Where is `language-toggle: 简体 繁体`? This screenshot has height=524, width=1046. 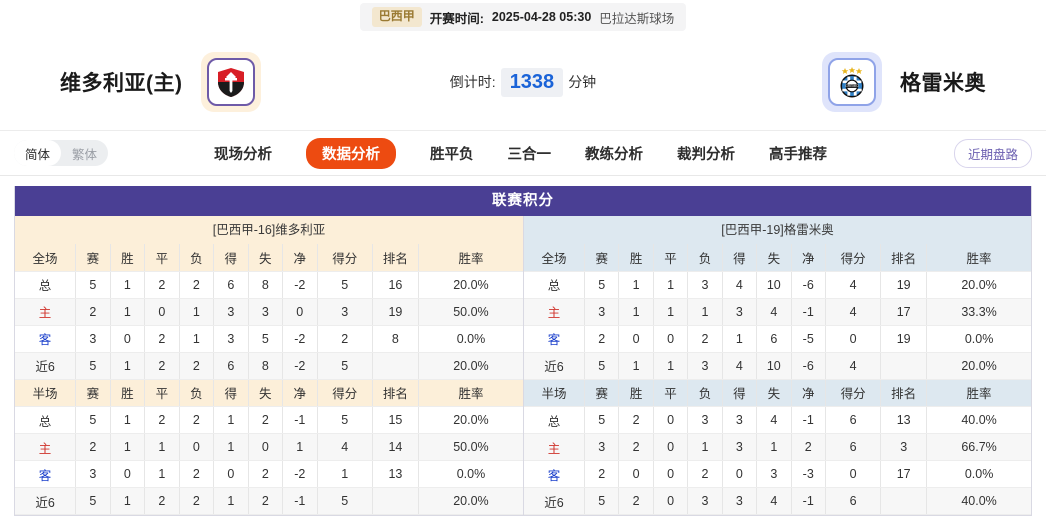 language-toggle: 简体 繁体 is located at coordinates (61, 153).